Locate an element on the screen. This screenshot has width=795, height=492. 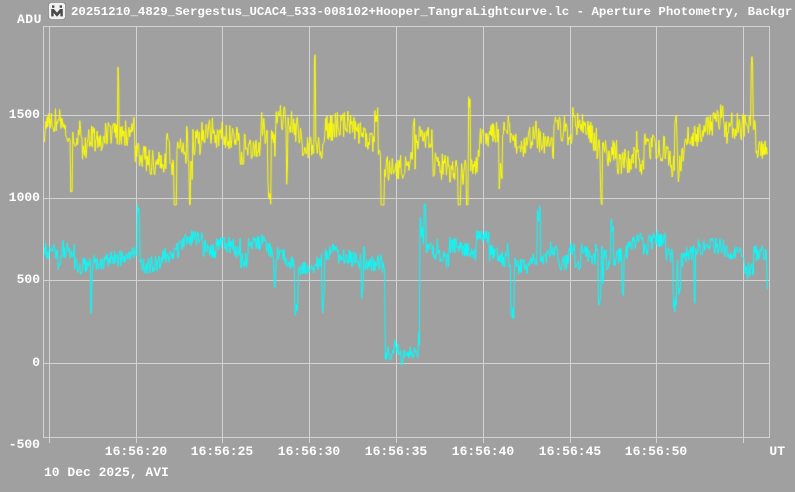
y-tick-label: 0 is located at coordinates (36, 362).